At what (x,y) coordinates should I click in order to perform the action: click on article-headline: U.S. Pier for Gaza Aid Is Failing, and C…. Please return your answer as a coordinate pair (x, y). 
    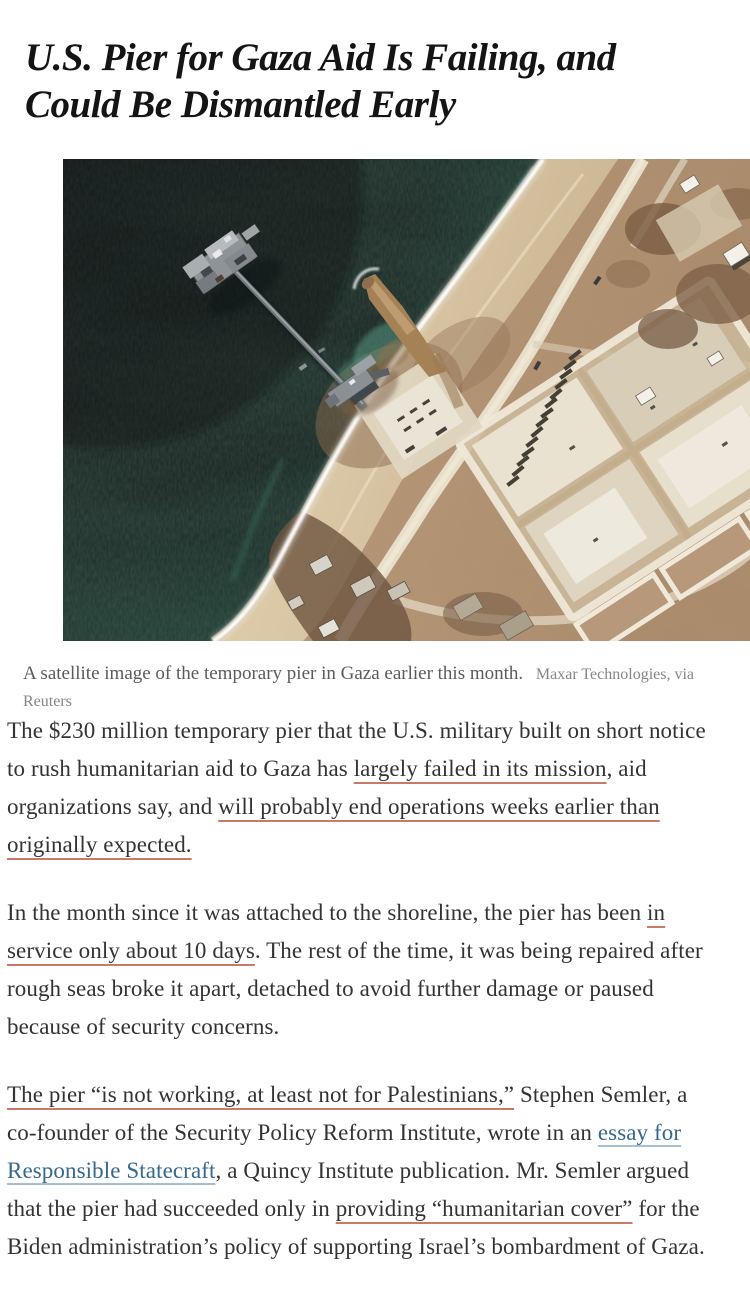
    Looking at the image, I should click on (380, 81).